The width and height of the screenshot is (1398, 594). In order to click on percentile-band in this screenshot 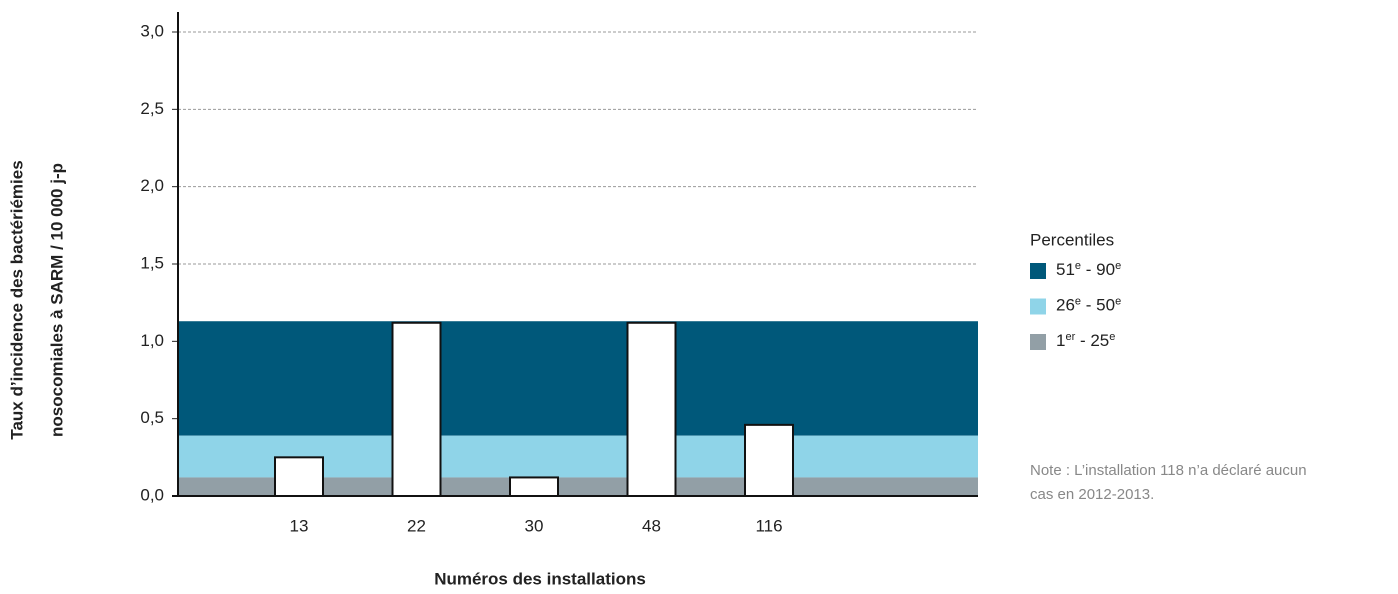, I will do `click(578, 378)`.